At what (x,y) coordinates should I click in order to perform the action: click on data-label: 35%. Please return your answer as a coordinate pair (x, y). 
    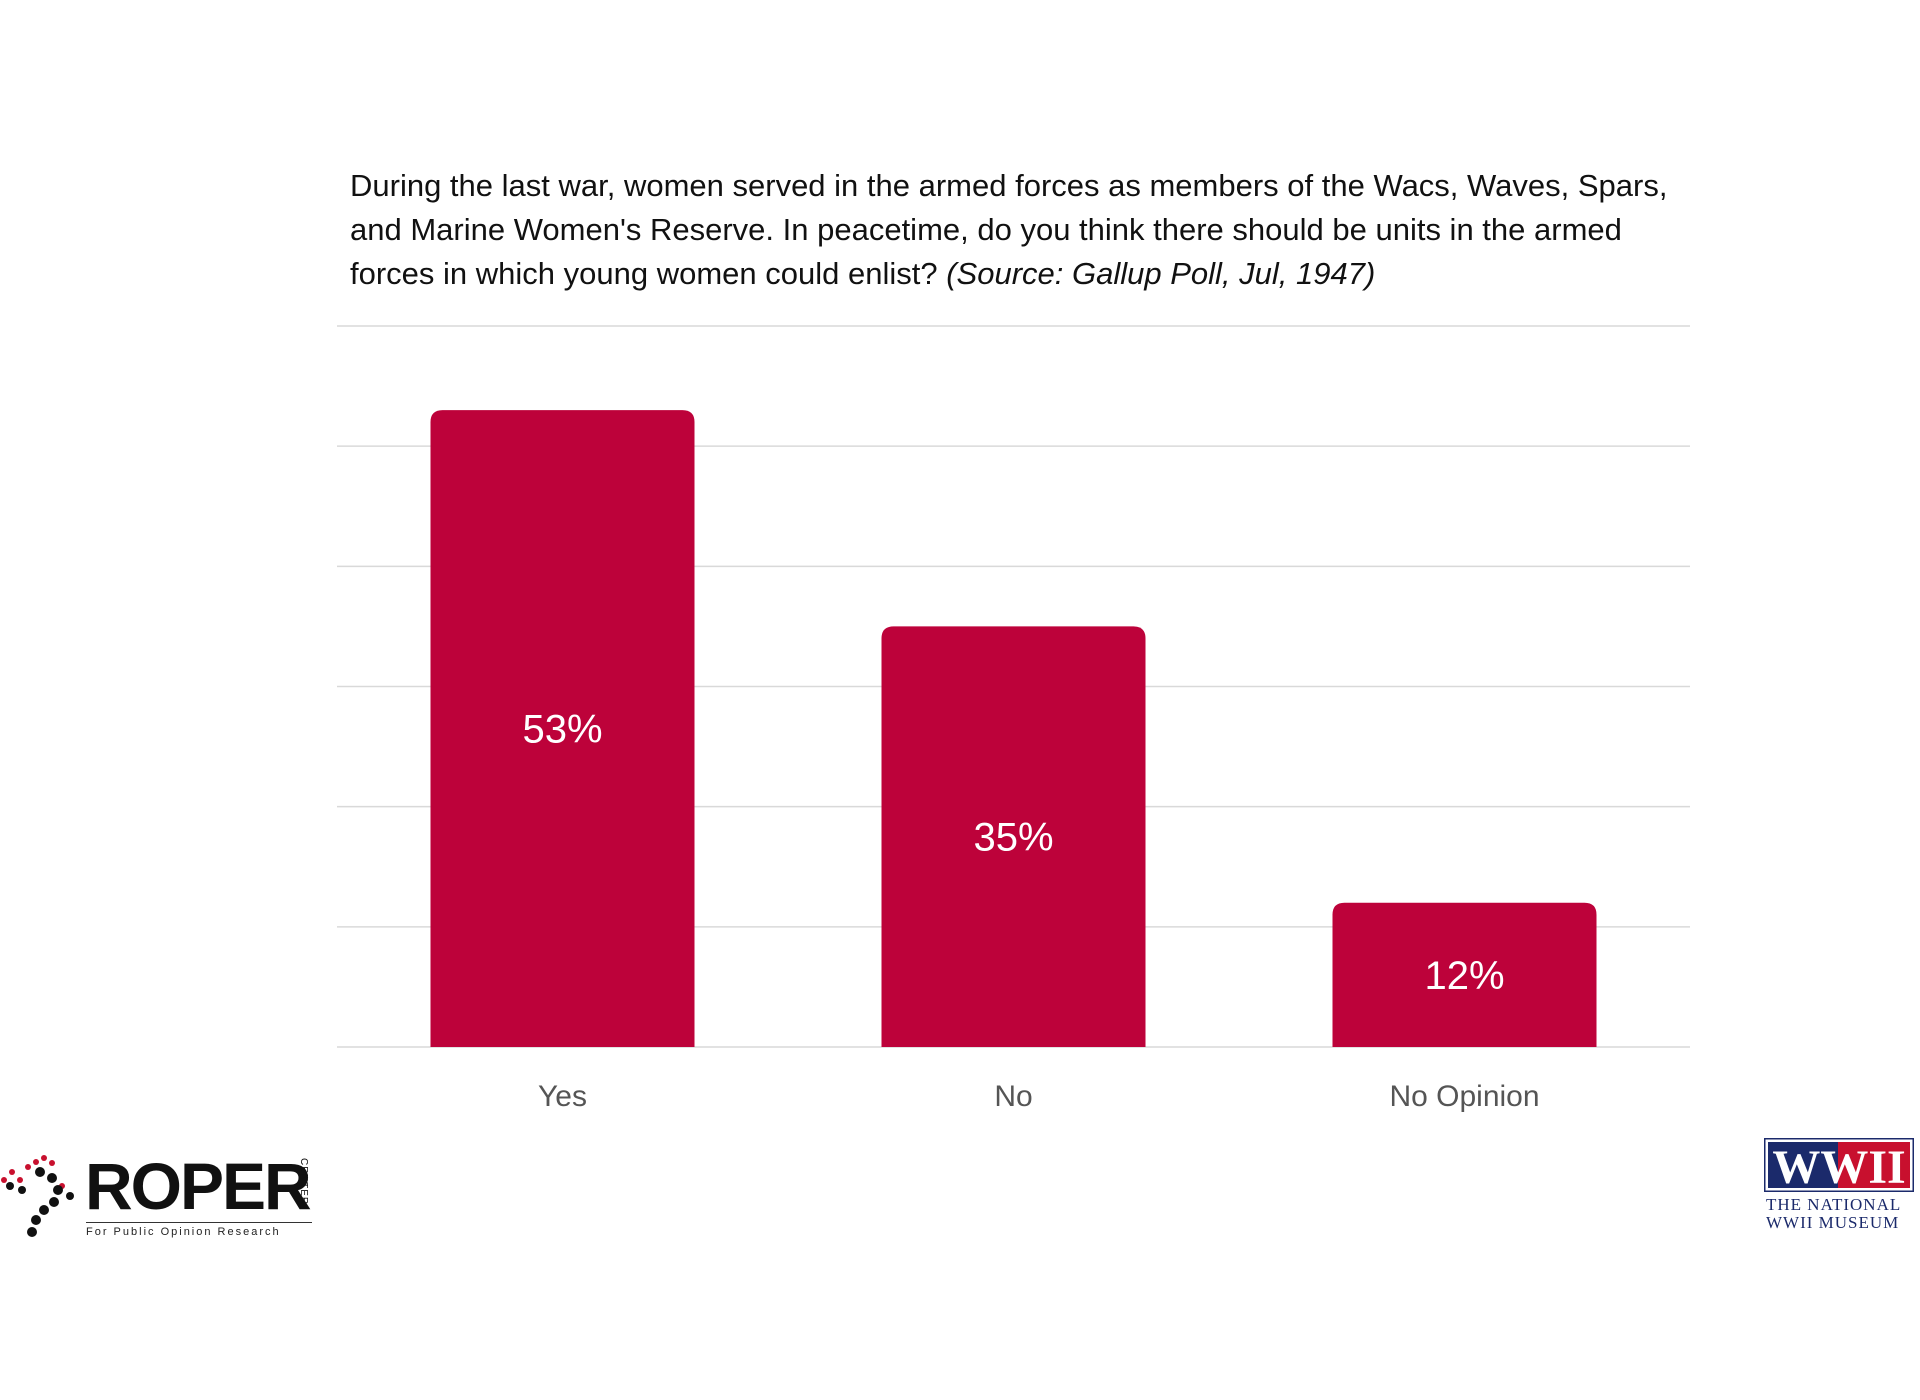
    Looking at the image, I should click on (1013, 838).